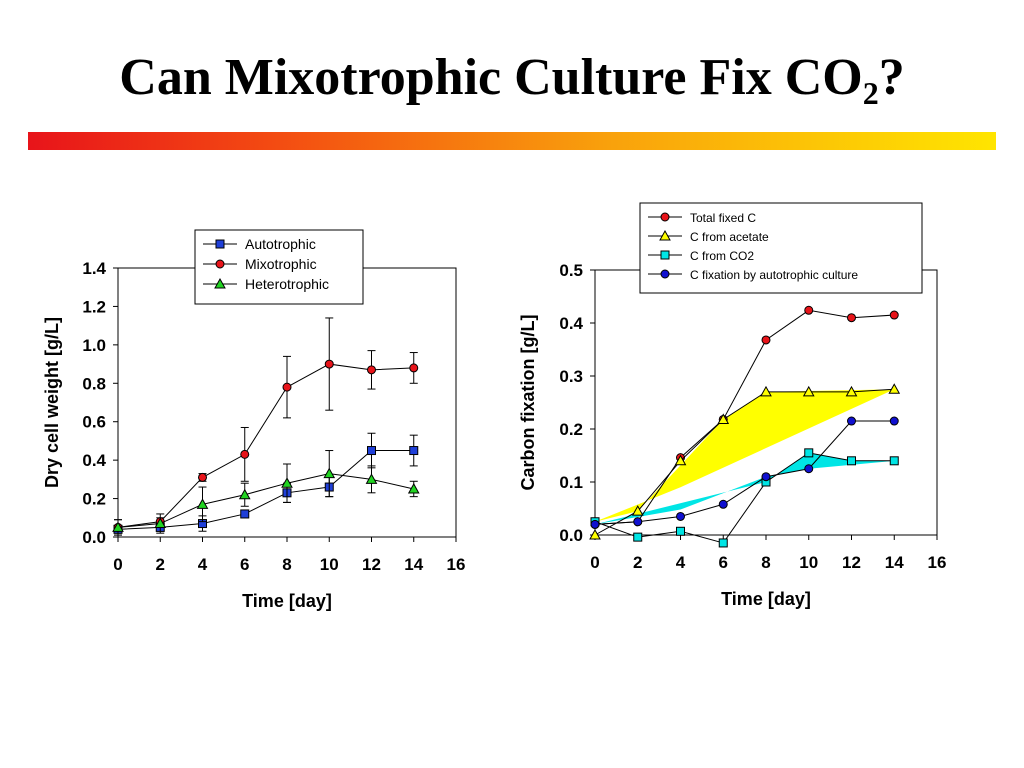 The width and height of the screenshot is (1024, 768). I want to click on slide-title: Can Mixotrophic Culture Fix CO2?, so click(512, 79).